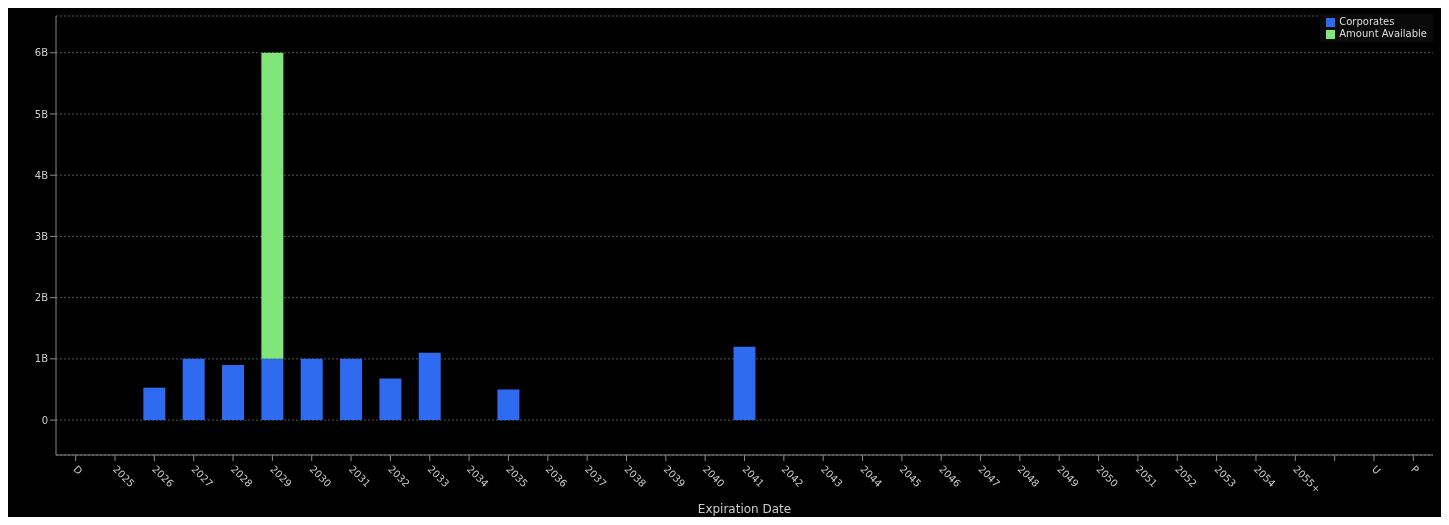  I want to click on x-axis-title: Expiration Date, so click(744, 509).